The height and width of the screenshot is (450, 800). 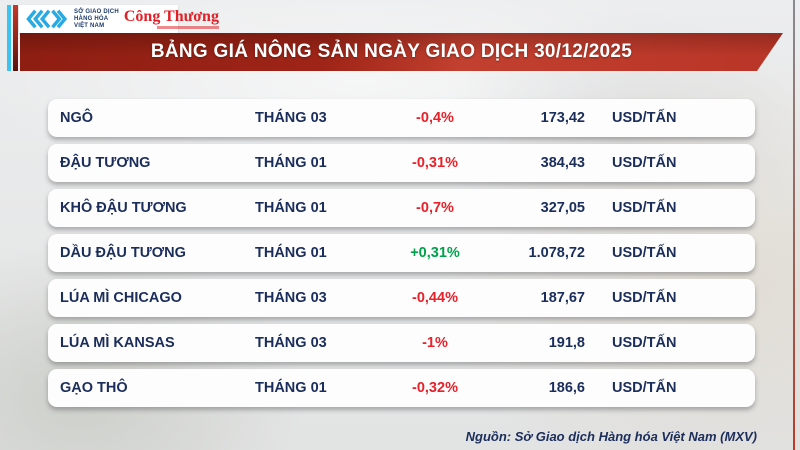 What do you see at coordinates (9, 38) in the screenshot?
I see `left-accent-bar-cyan` at bounding box center [9, 38].